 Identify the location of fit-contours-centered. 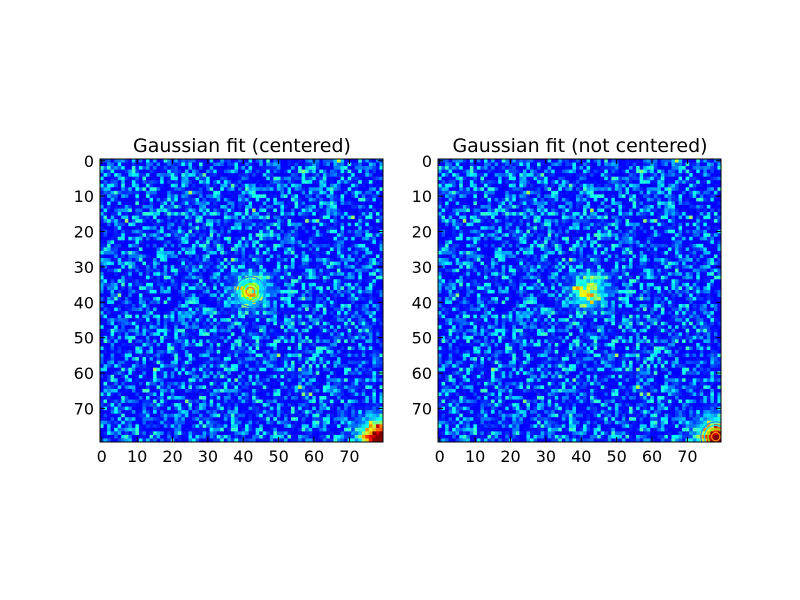
(250, 292).